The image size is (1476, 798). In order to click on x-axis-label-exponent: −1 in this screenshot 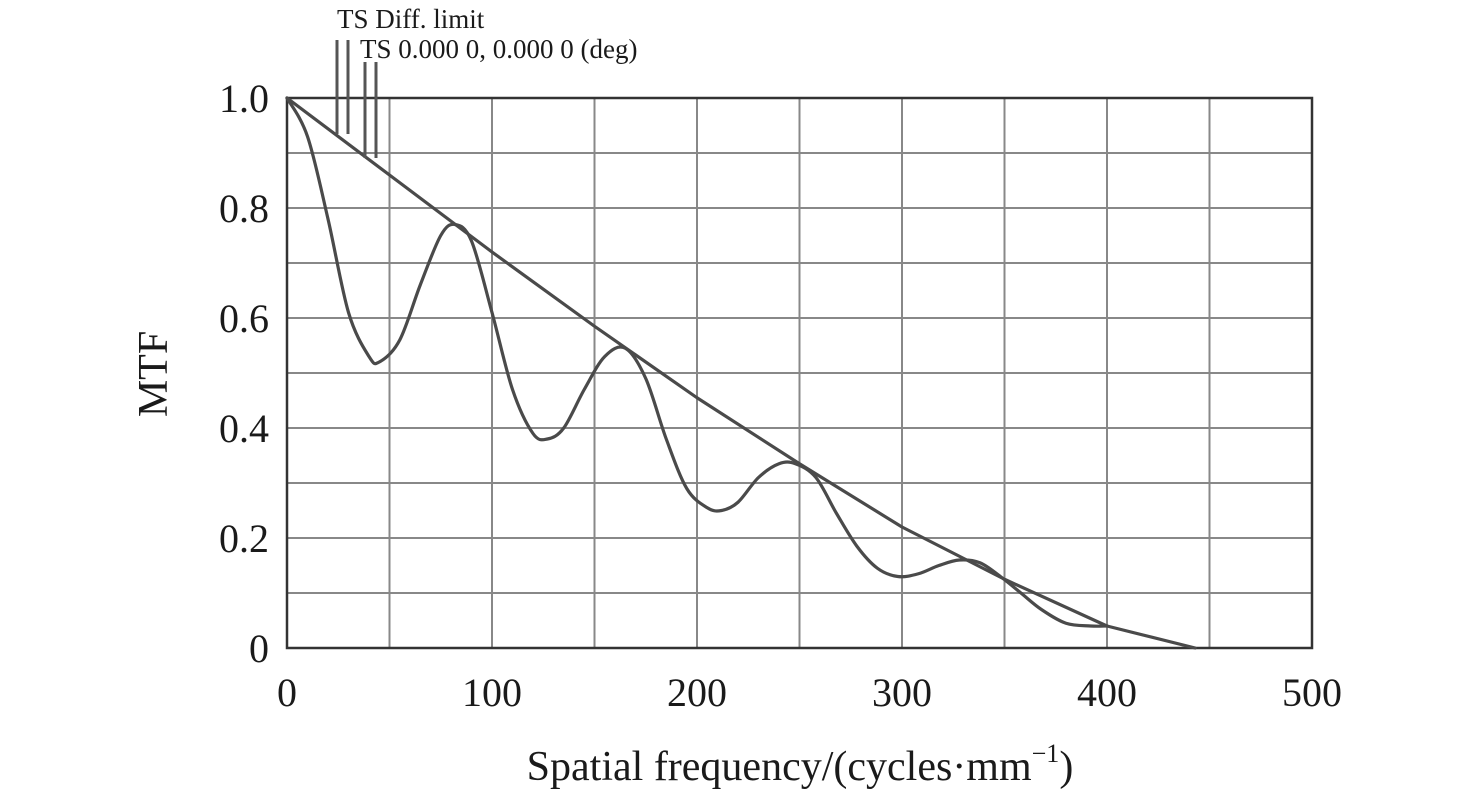, I will do `click(1046, 753)`.